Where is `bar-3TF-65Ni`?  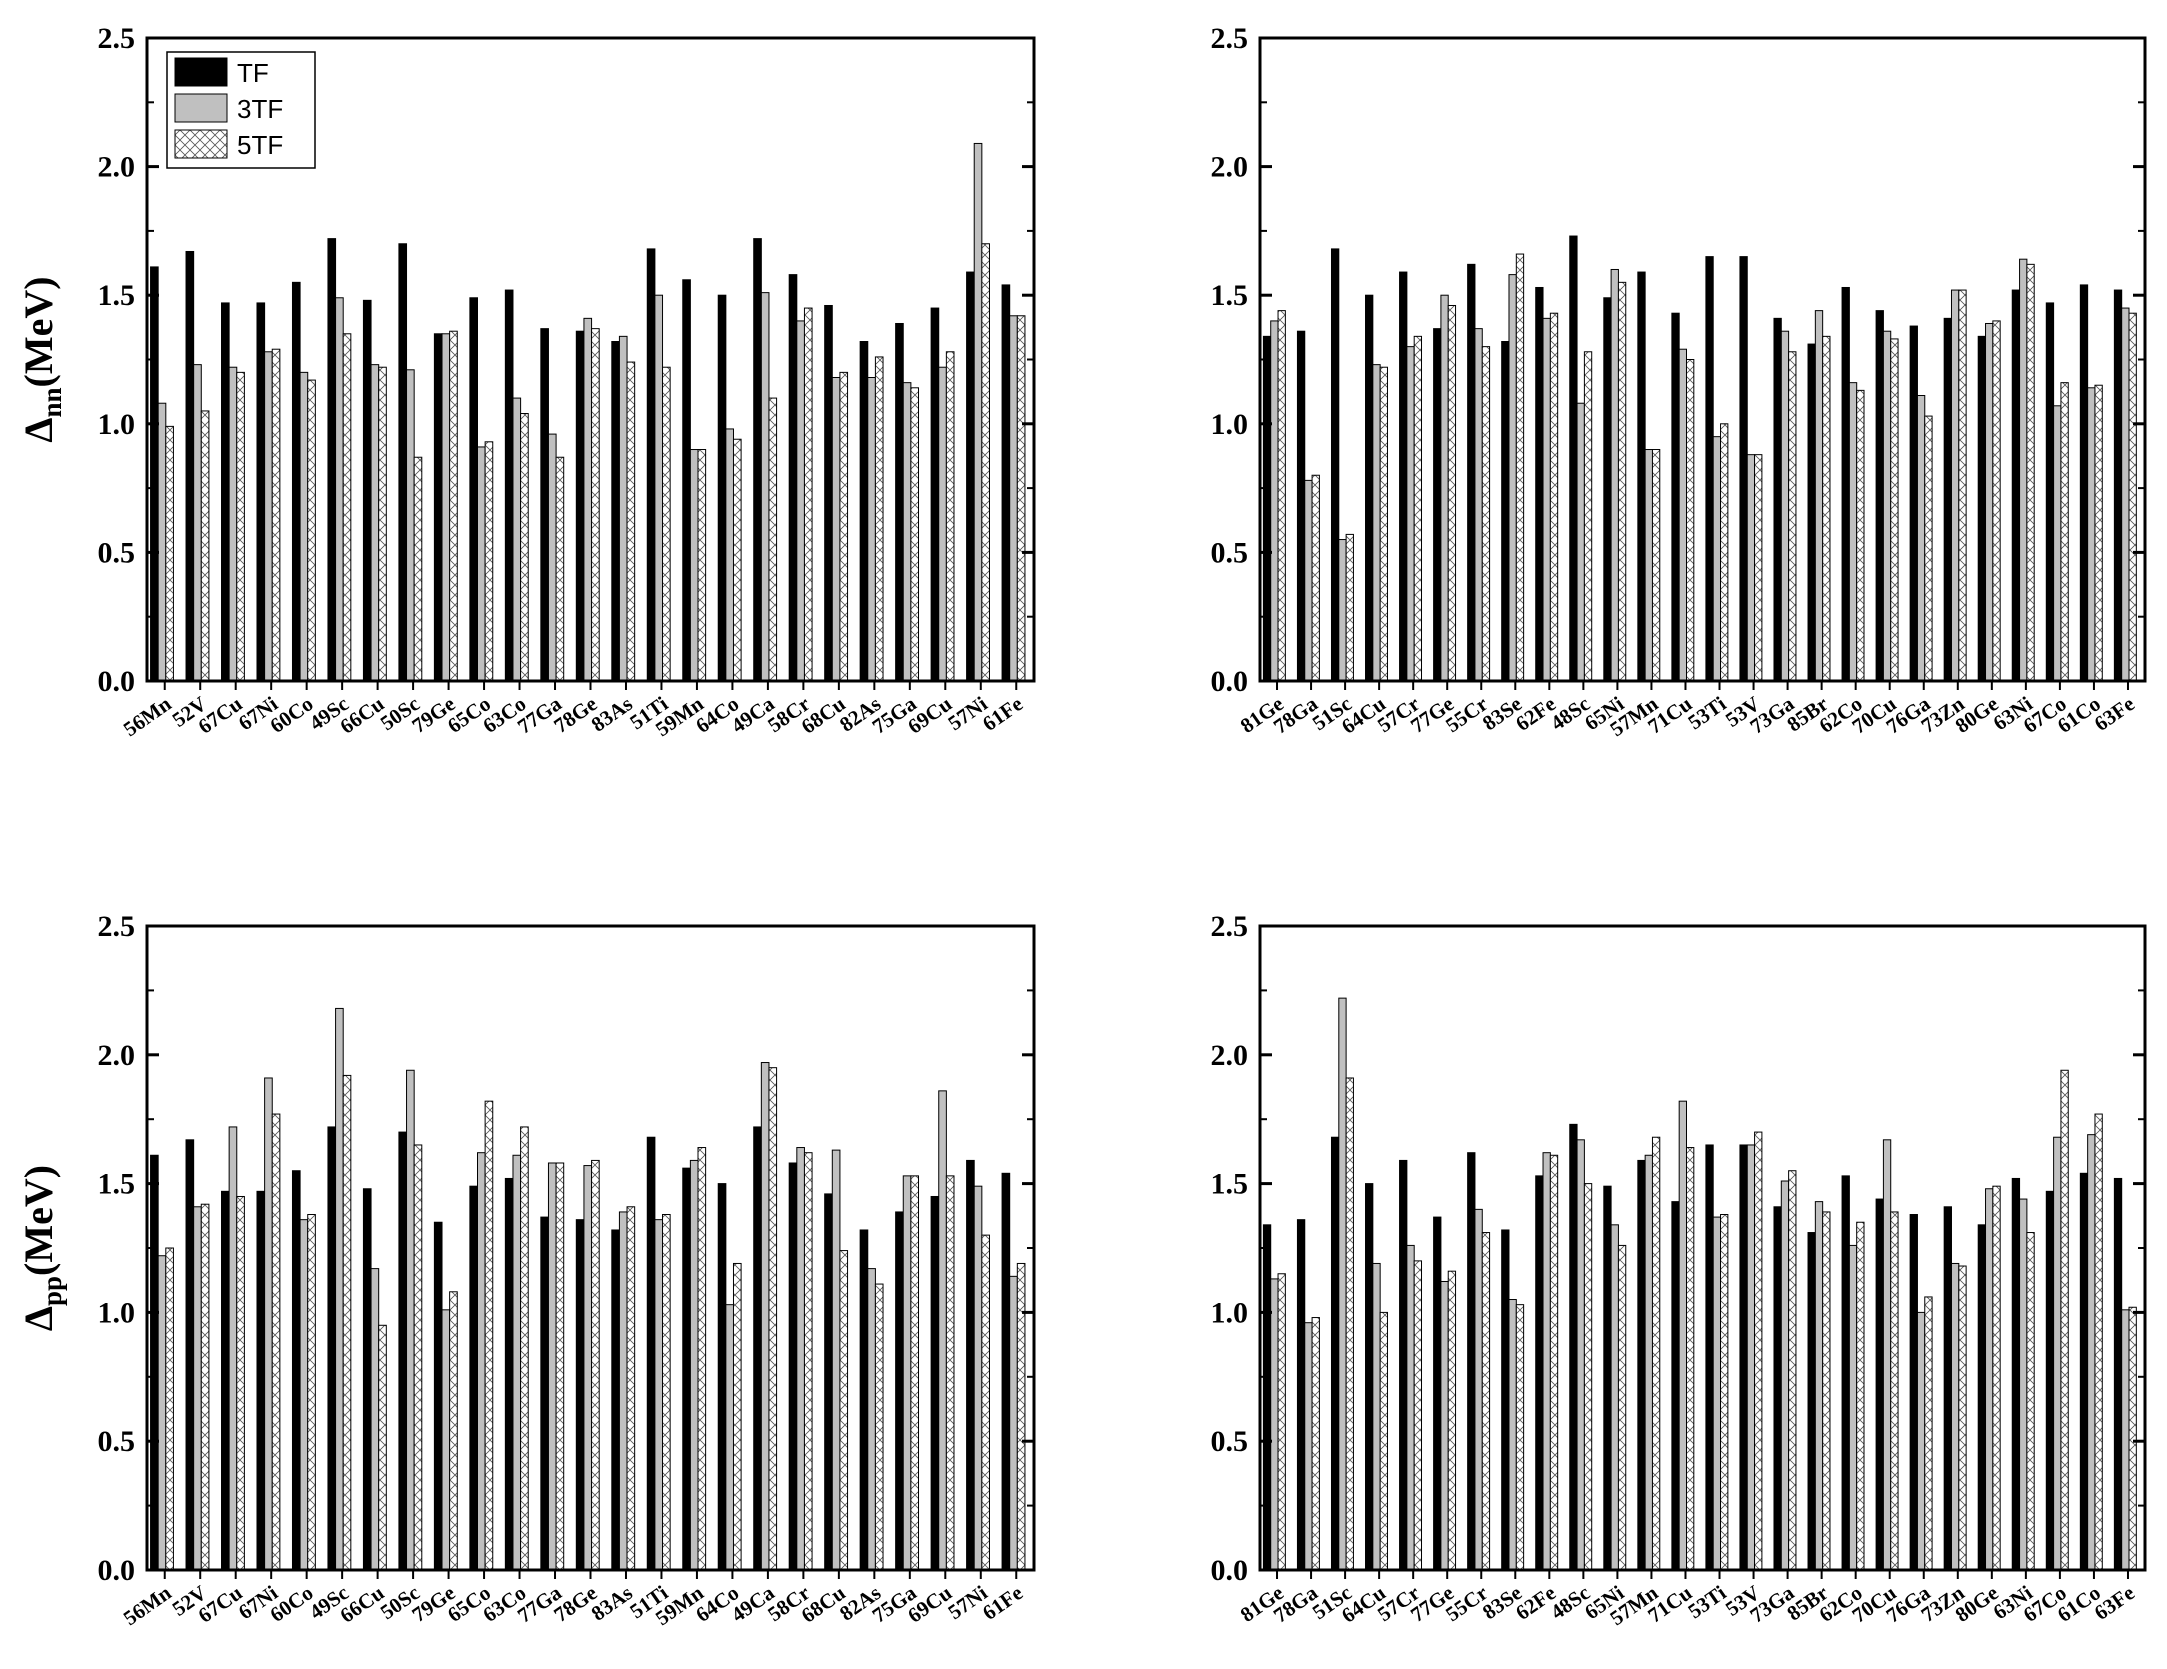 bar-3TF-65Ni is located at coordinates (1614, 1397).